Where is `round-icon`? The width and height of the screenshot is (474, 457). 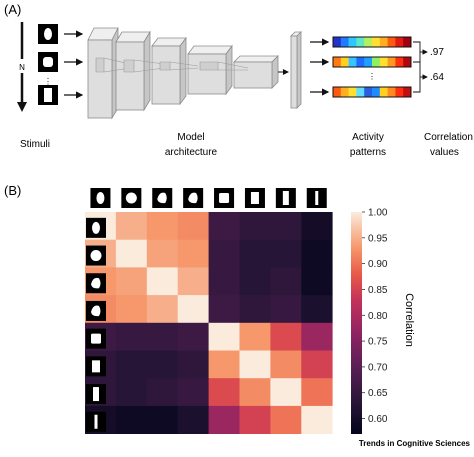
round-icon is located at coordinates (96, 256).